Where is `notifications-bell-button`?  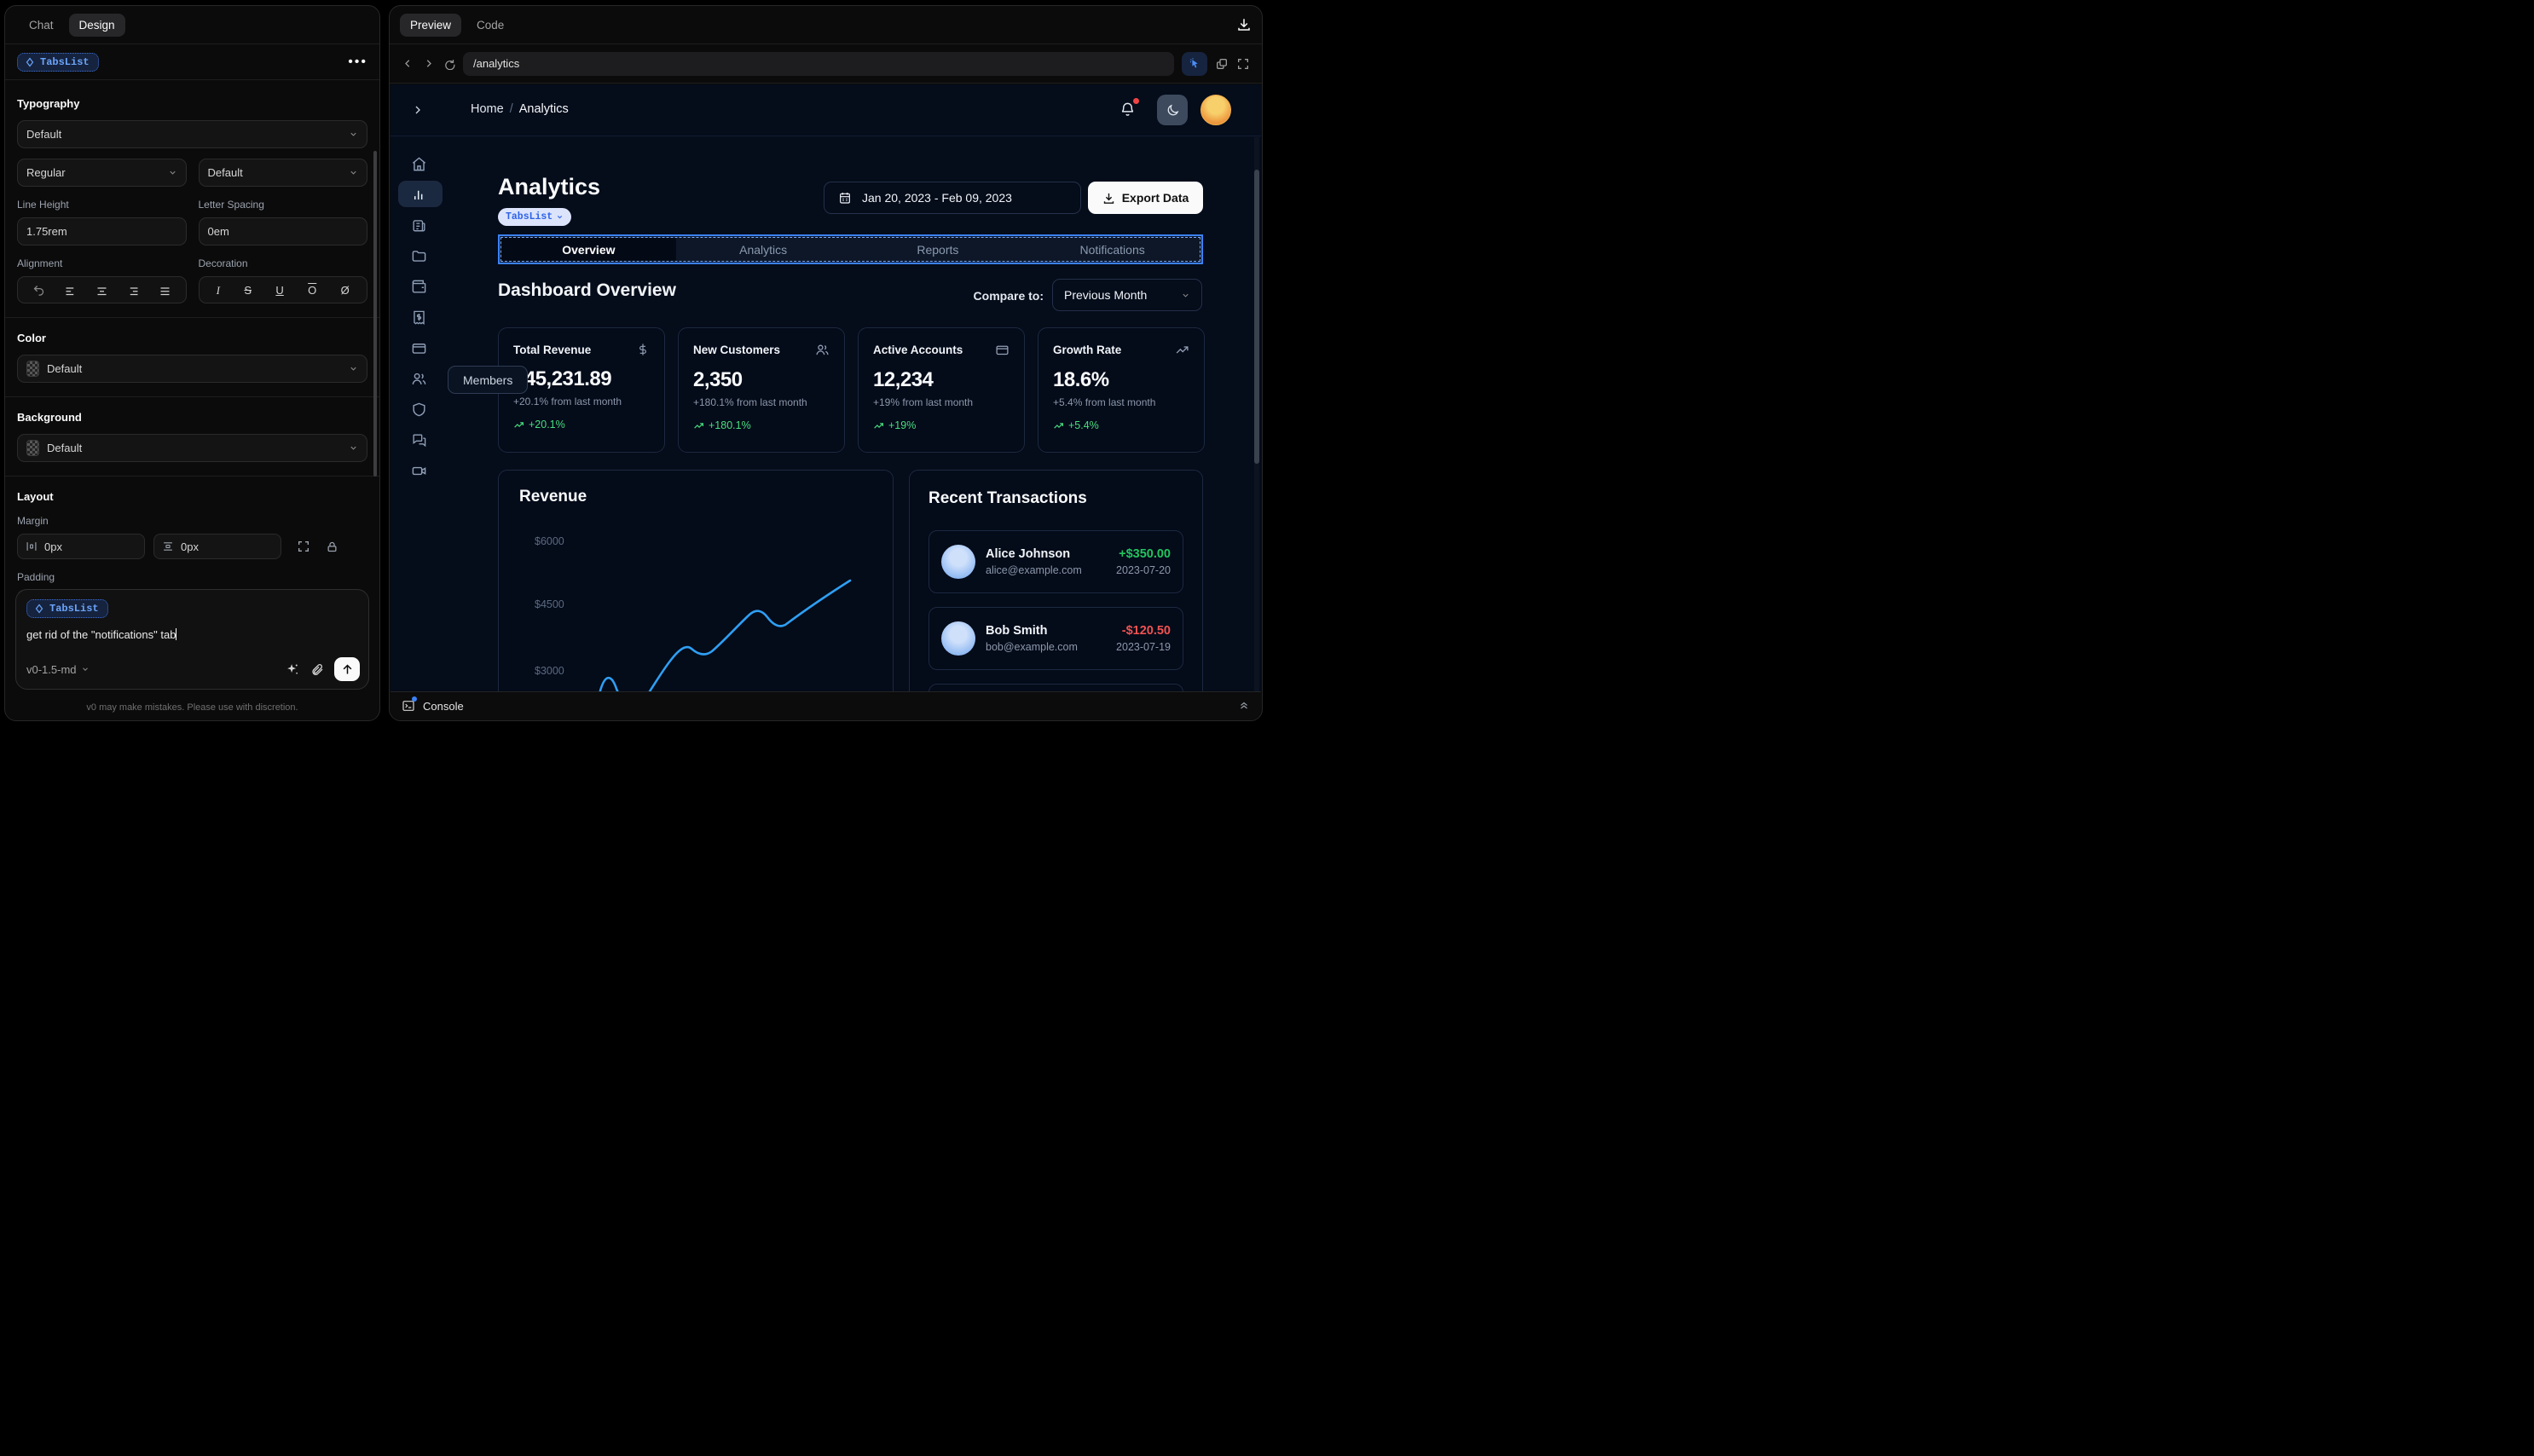 notifications-bell-button is located at coordinates (1129, 108).